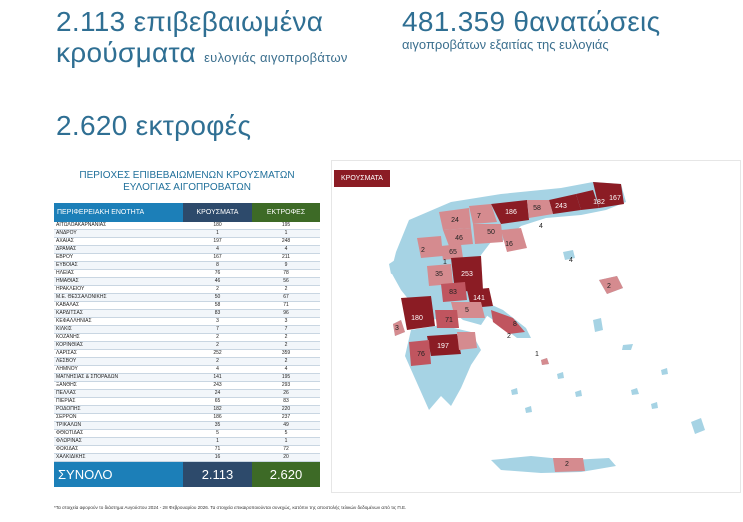 The height and width of the screenshot is (522, 743). I want to click on map-label: 71, so click(449, 320).